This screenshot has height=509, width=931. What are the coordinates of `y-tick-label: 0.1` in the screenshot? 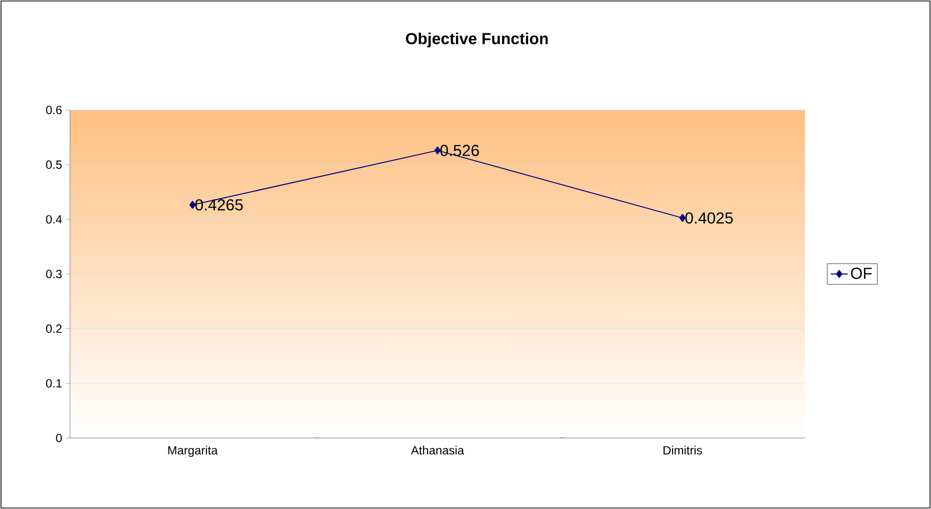 It's located at (54, 383).